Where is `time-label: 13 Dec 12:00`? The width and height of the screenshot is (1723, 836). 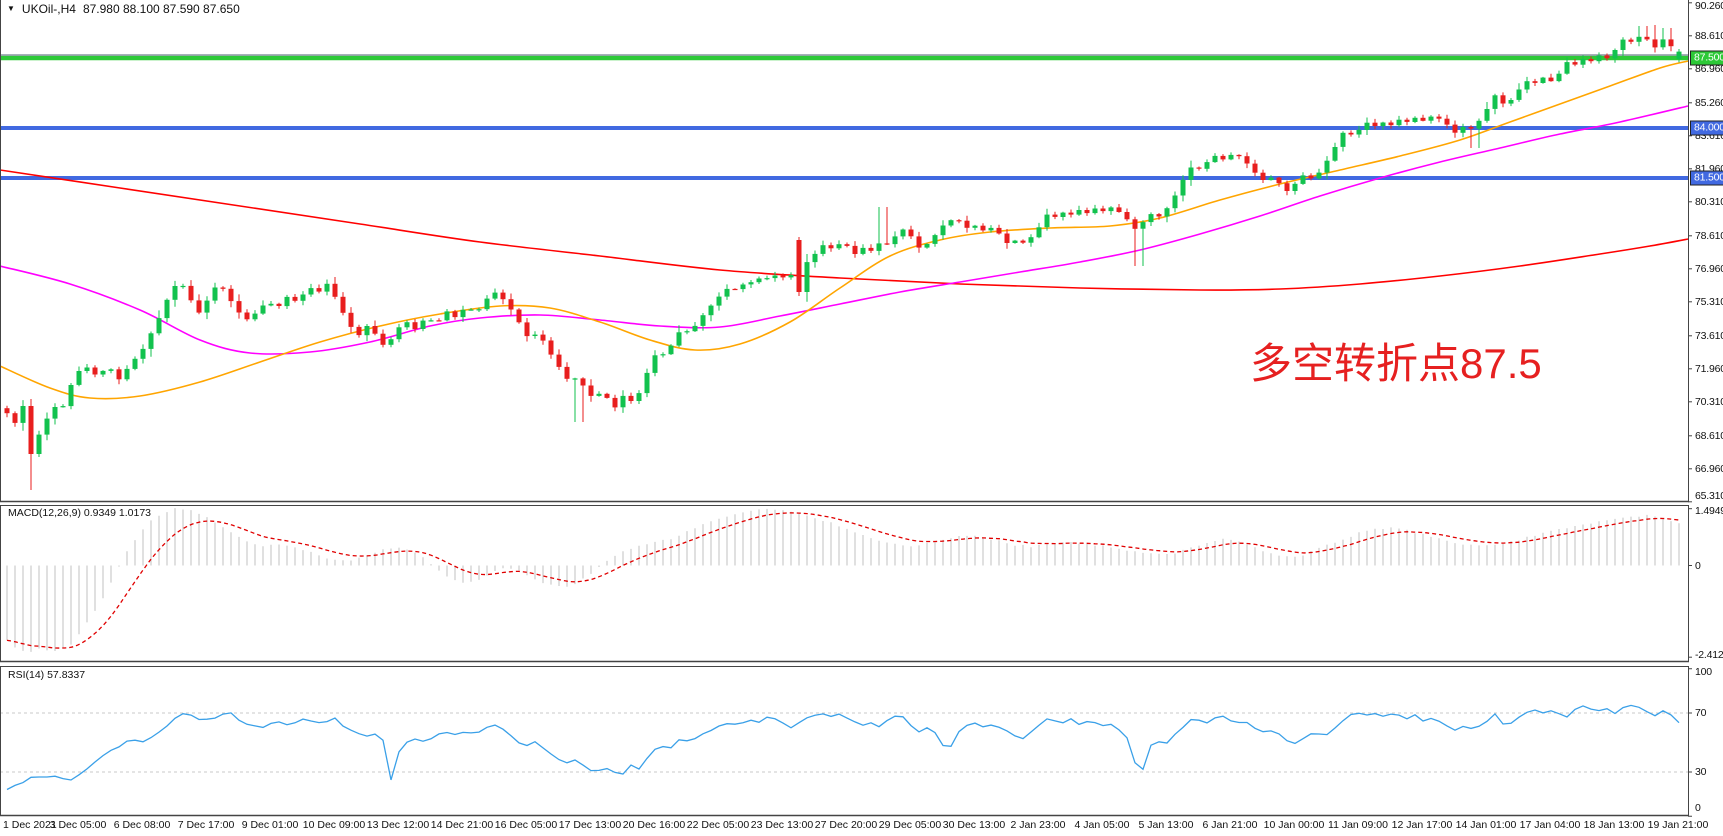 time-label: 13 Dec 12:00 is located at coordinates (398, 825).